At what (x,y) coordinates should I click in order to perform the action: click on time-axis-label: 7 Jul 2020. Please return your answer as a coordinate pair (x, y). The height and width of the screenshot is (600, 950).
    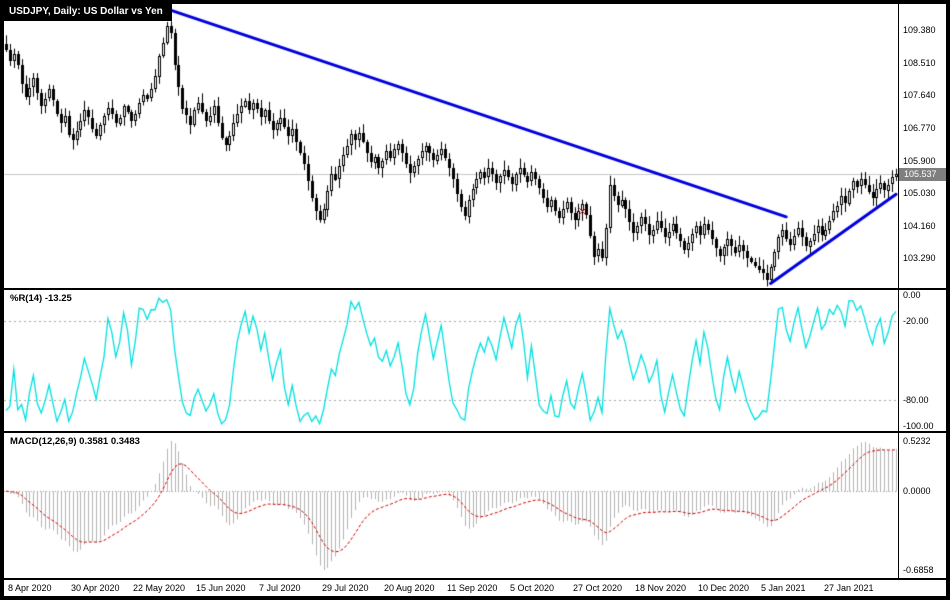
    Looking at the image, I should click on (280, 588).